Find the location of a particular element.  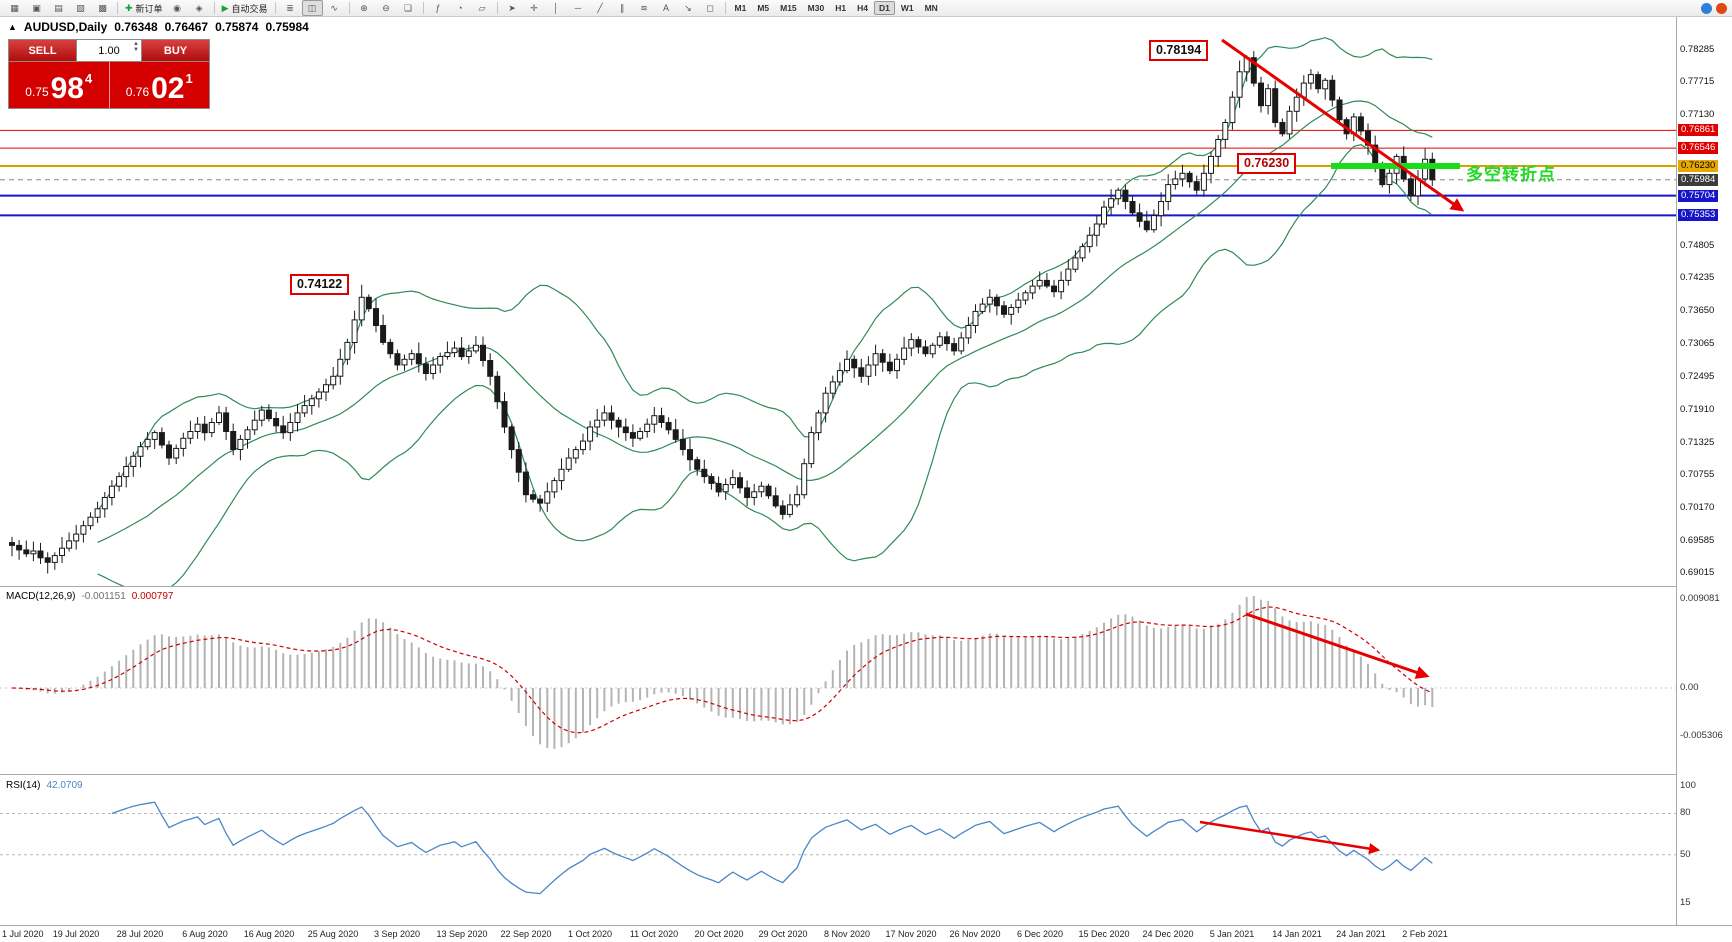

date-label: 17 Nov 2020 is located at coordinates (911, 934).